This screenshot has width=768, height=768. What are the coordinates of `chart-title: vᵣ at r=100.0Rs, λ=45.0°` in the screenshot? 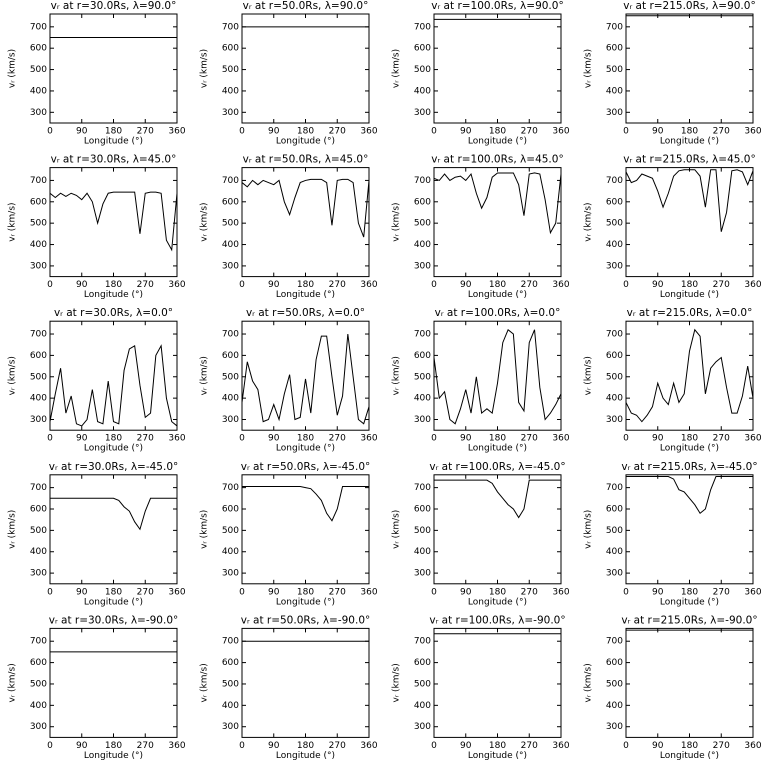 It's located at (497, 160).